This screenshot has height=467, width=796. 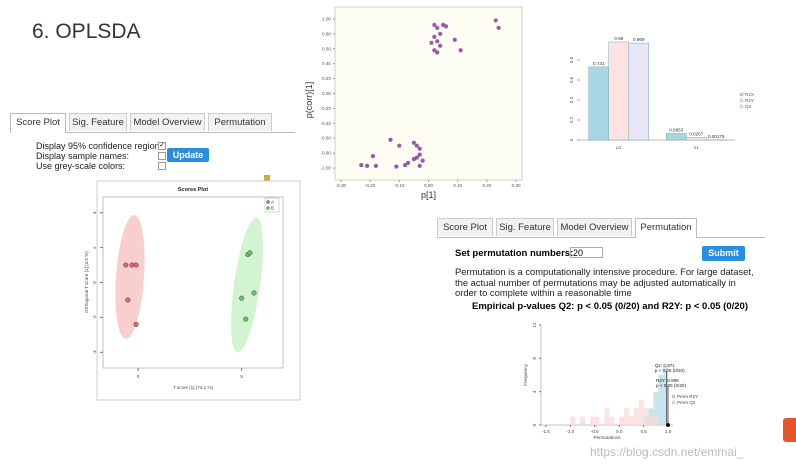 I want to click on download-icon, so click(x=267, y=178).